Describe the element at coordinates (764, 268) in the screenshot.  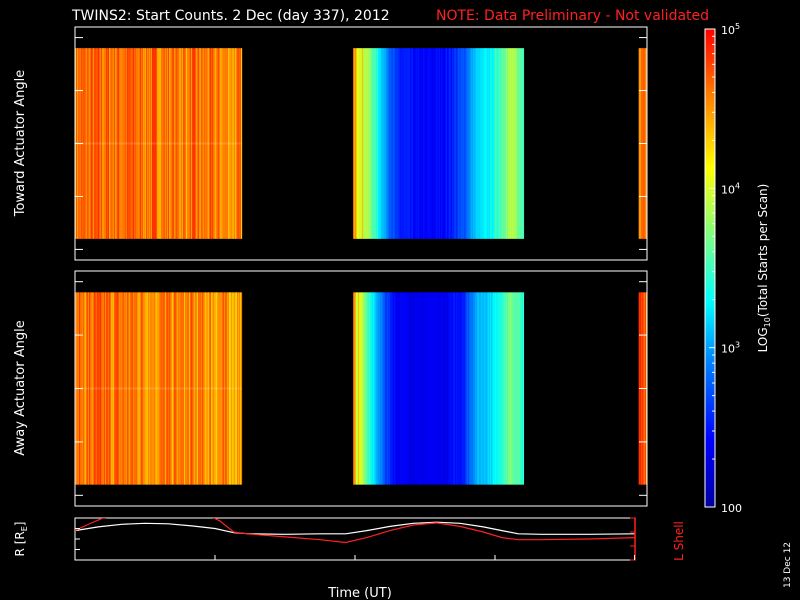
I see `colorbar-label: LOG10(Total Starts per Scan)` at that location.